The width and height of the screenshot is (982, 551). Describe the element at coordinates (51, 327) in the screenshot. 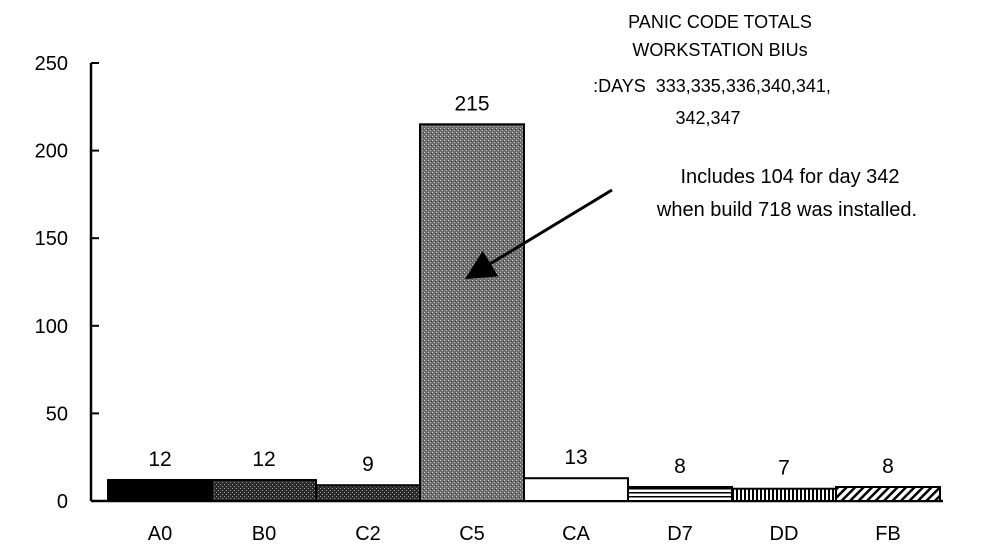

I see `y-tick-label: 100` at that location.